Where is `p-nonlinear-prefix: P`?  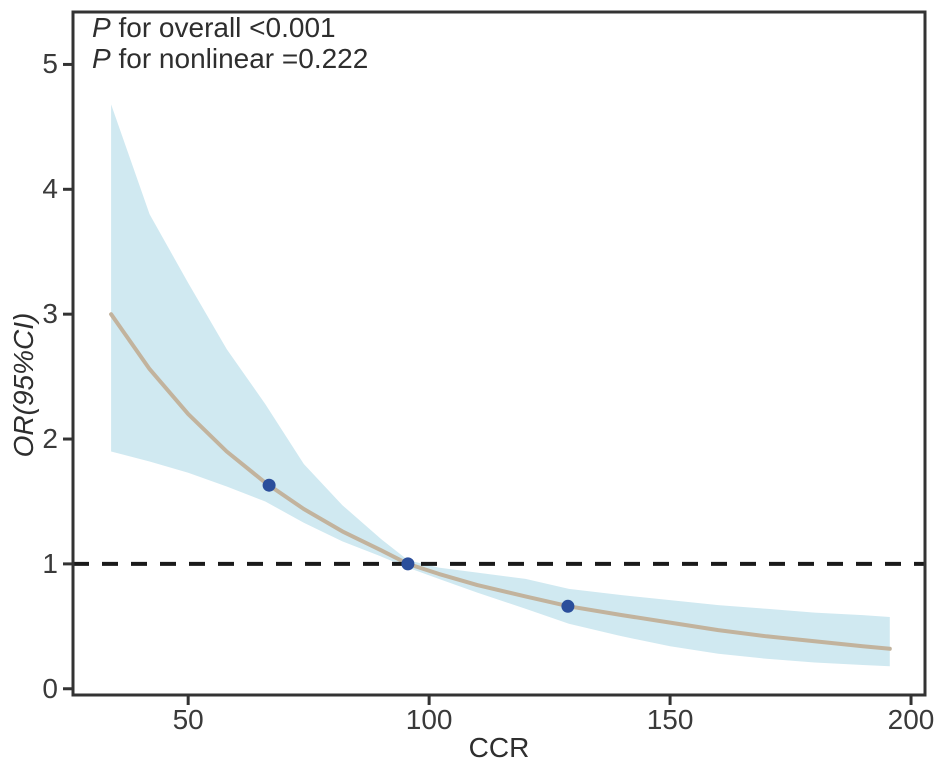 p-nonlinear-prefix: P is located at coordinates (101, 58).